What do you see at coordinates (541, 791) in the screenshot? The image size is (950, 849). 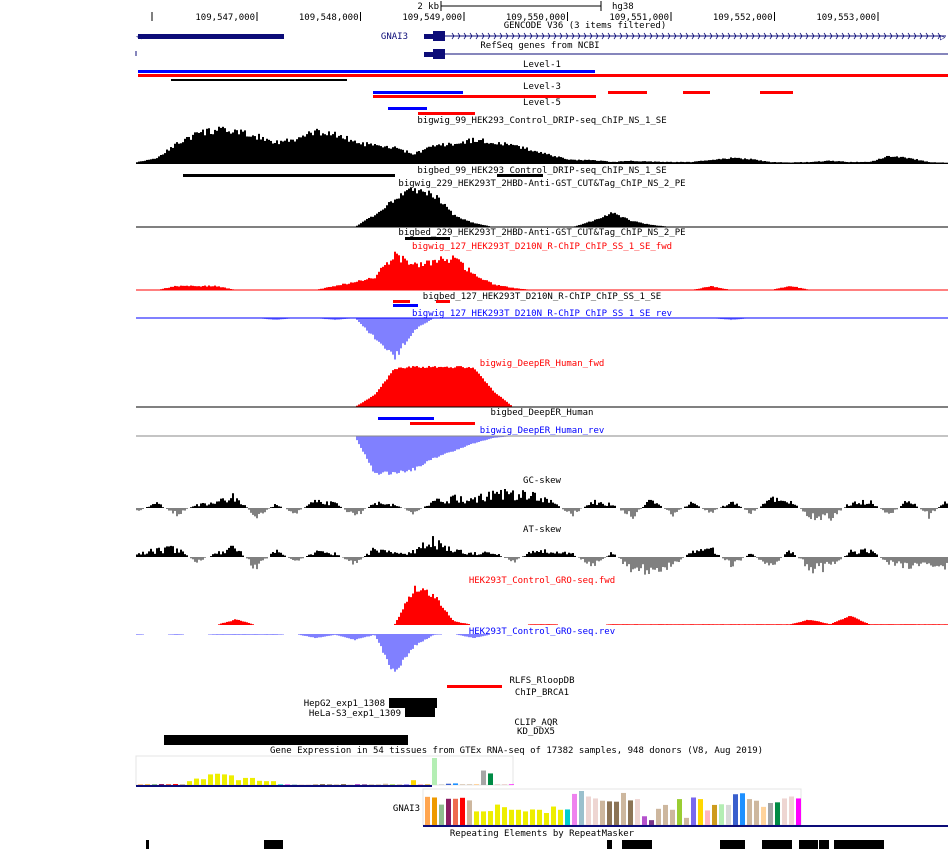 I see `gtex-track` at bounding box center [541, 791].